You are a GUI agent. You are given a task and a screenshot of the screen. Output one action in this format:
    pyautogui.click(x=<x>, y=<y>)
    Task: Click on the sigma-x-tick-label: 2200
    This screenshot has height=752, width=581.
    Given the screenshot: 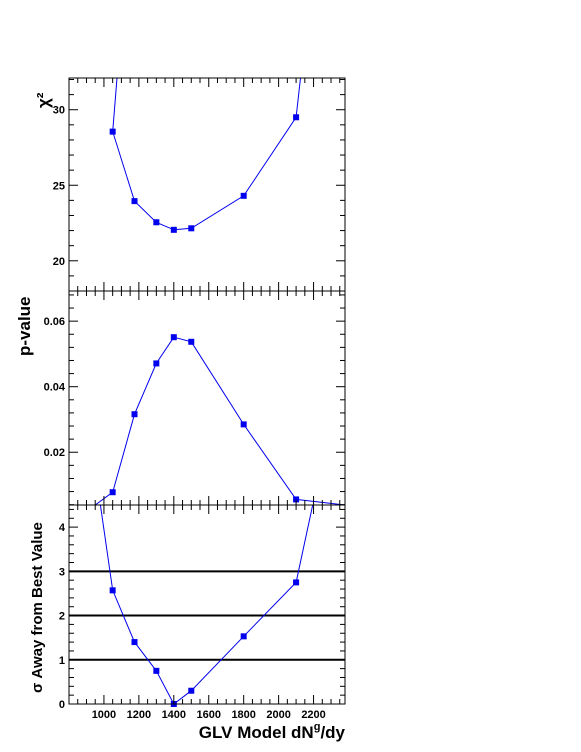 What is the action you would take?
    pyautogui.click(x=313, y=715)
    